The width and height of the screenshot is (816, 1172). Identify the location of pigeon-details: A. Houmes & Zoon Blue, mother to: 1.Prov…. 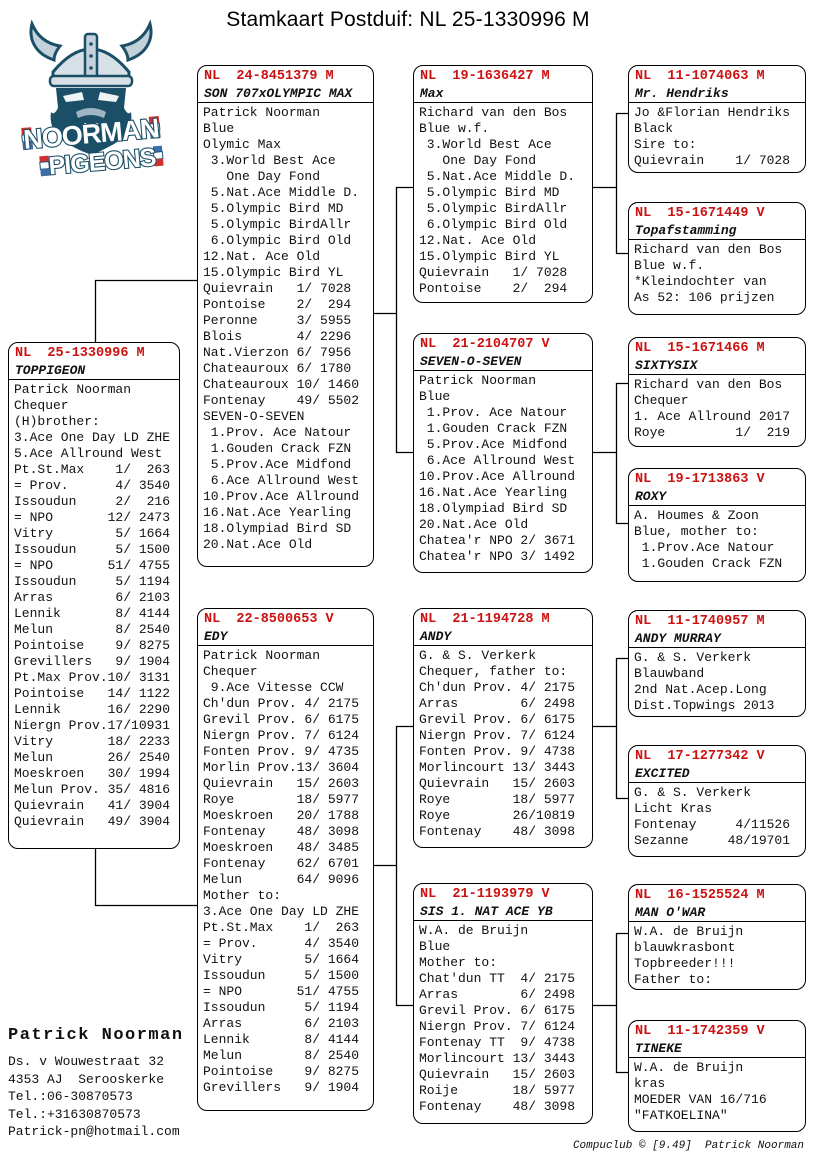
(708, 539).